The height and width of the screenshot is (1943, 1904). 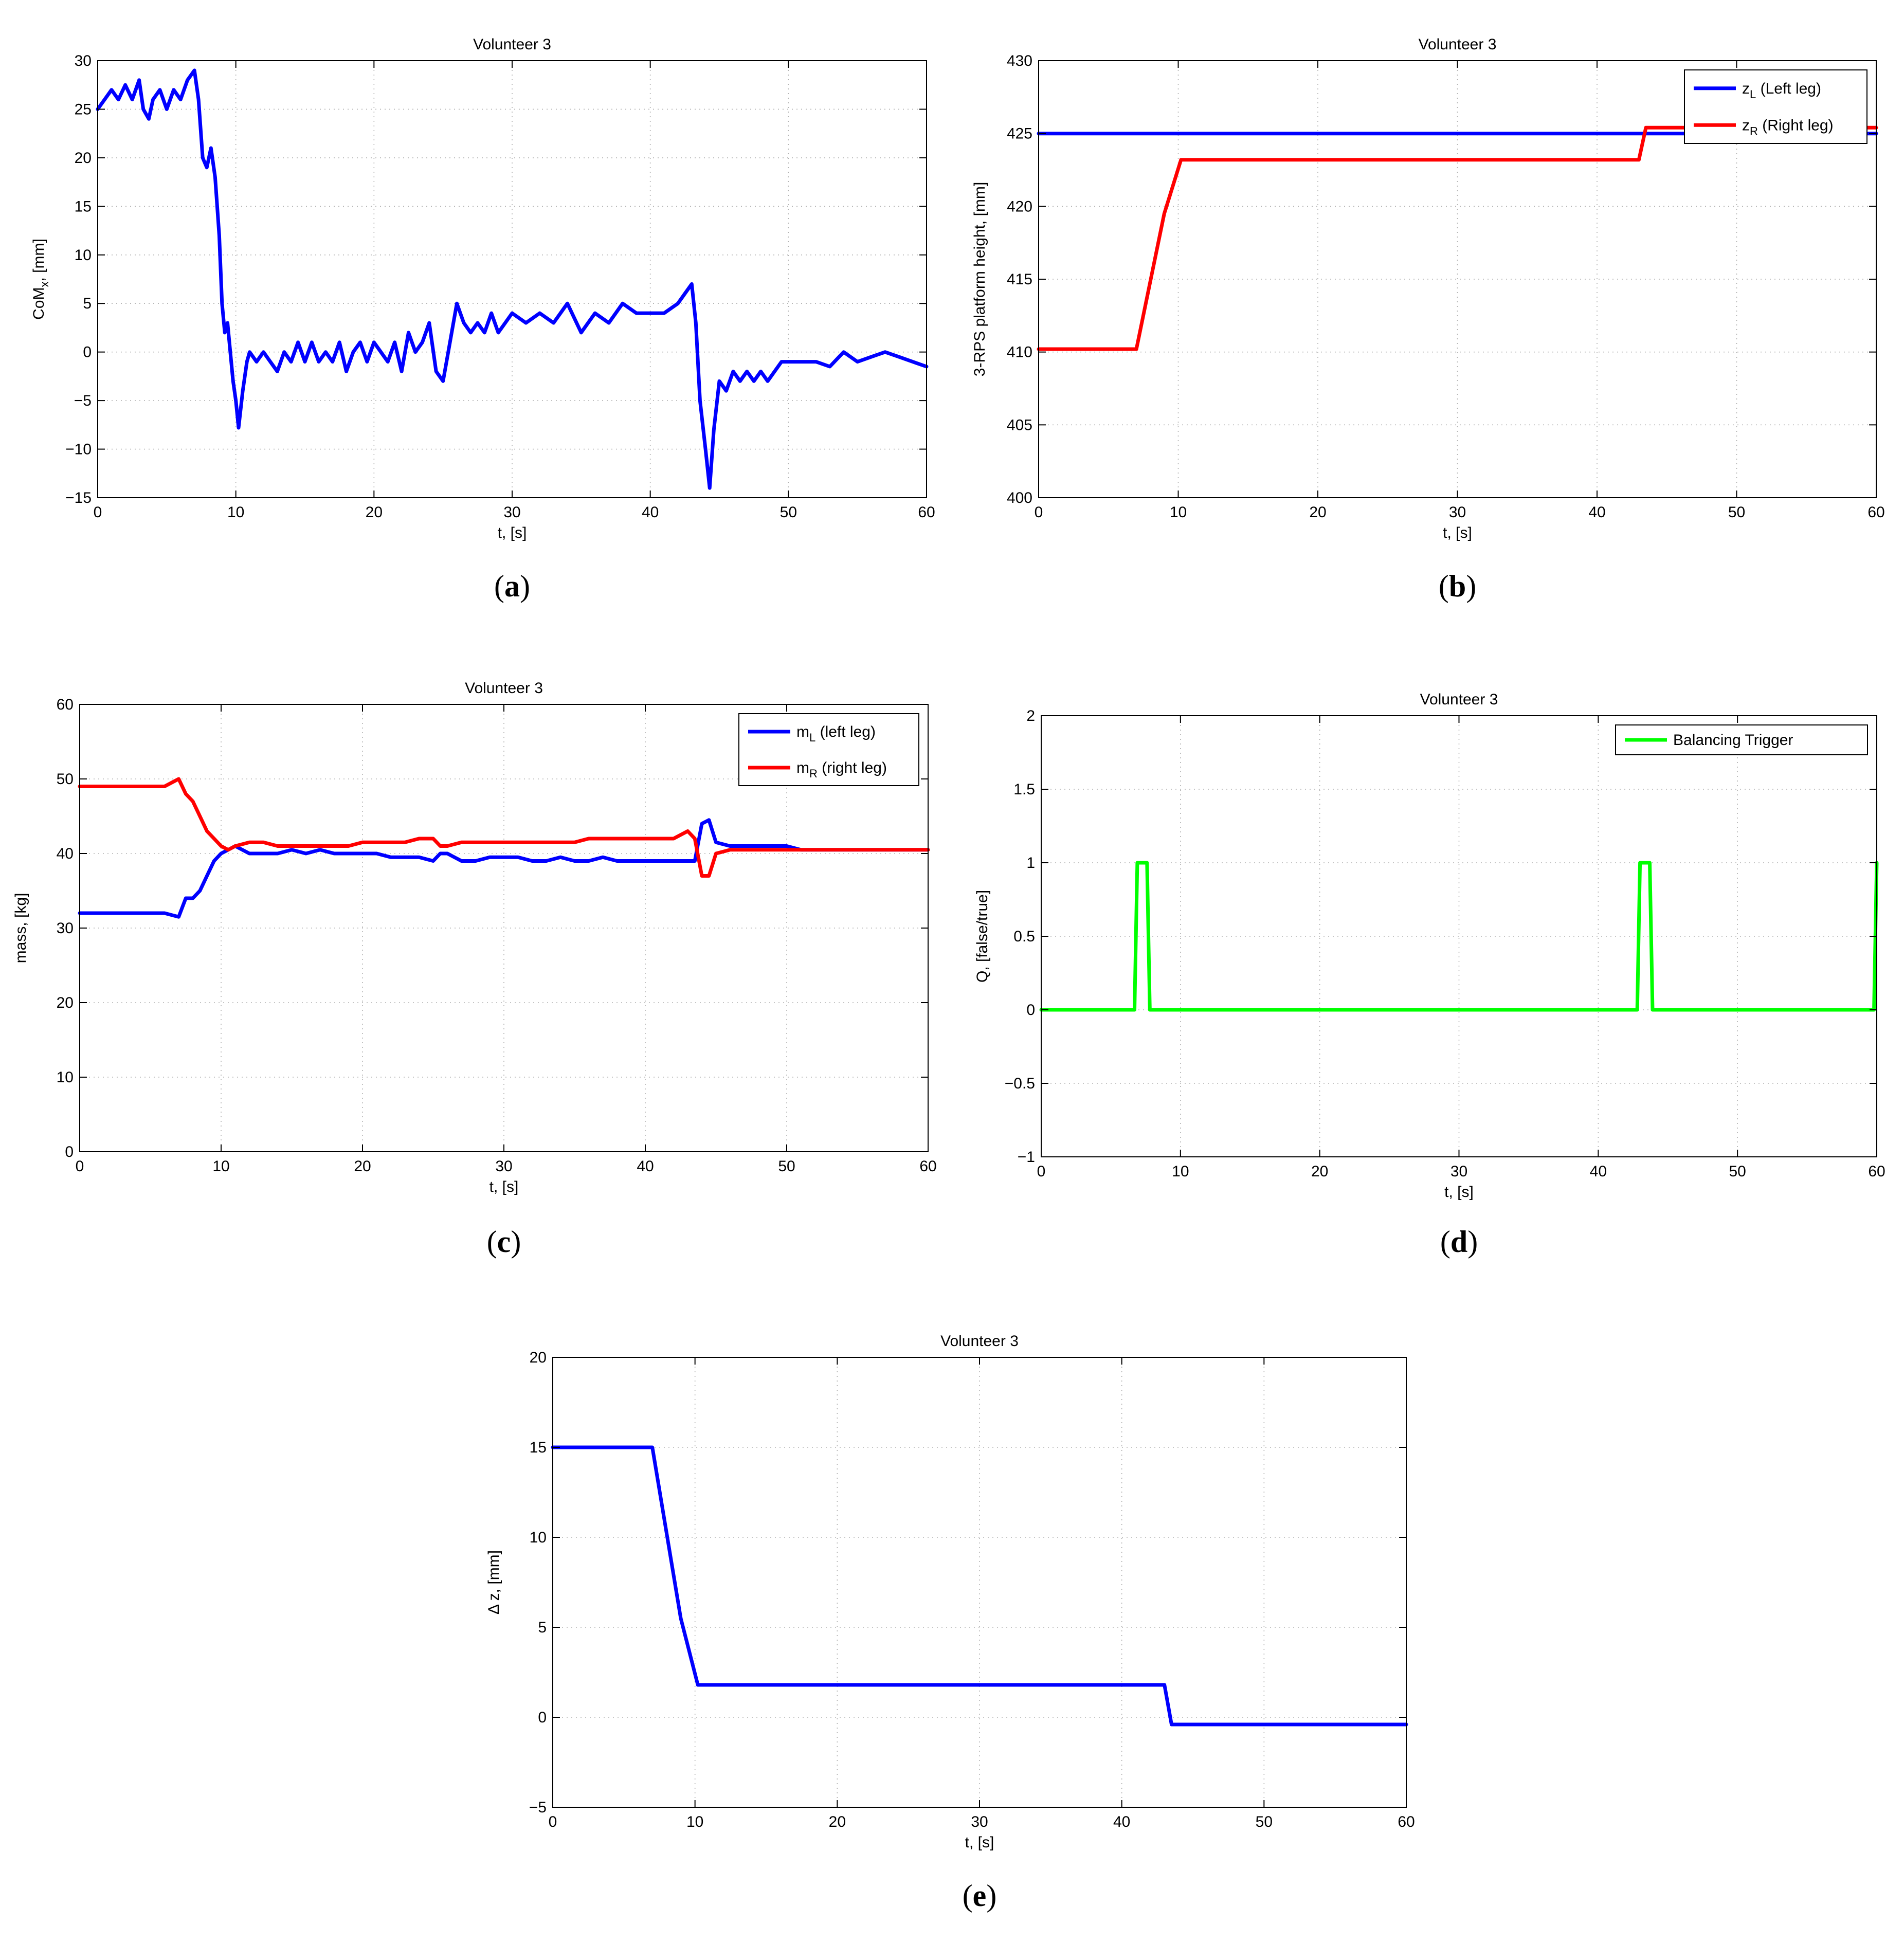 I want to click on panel-caption: (b), so click(x=1457, y=586).